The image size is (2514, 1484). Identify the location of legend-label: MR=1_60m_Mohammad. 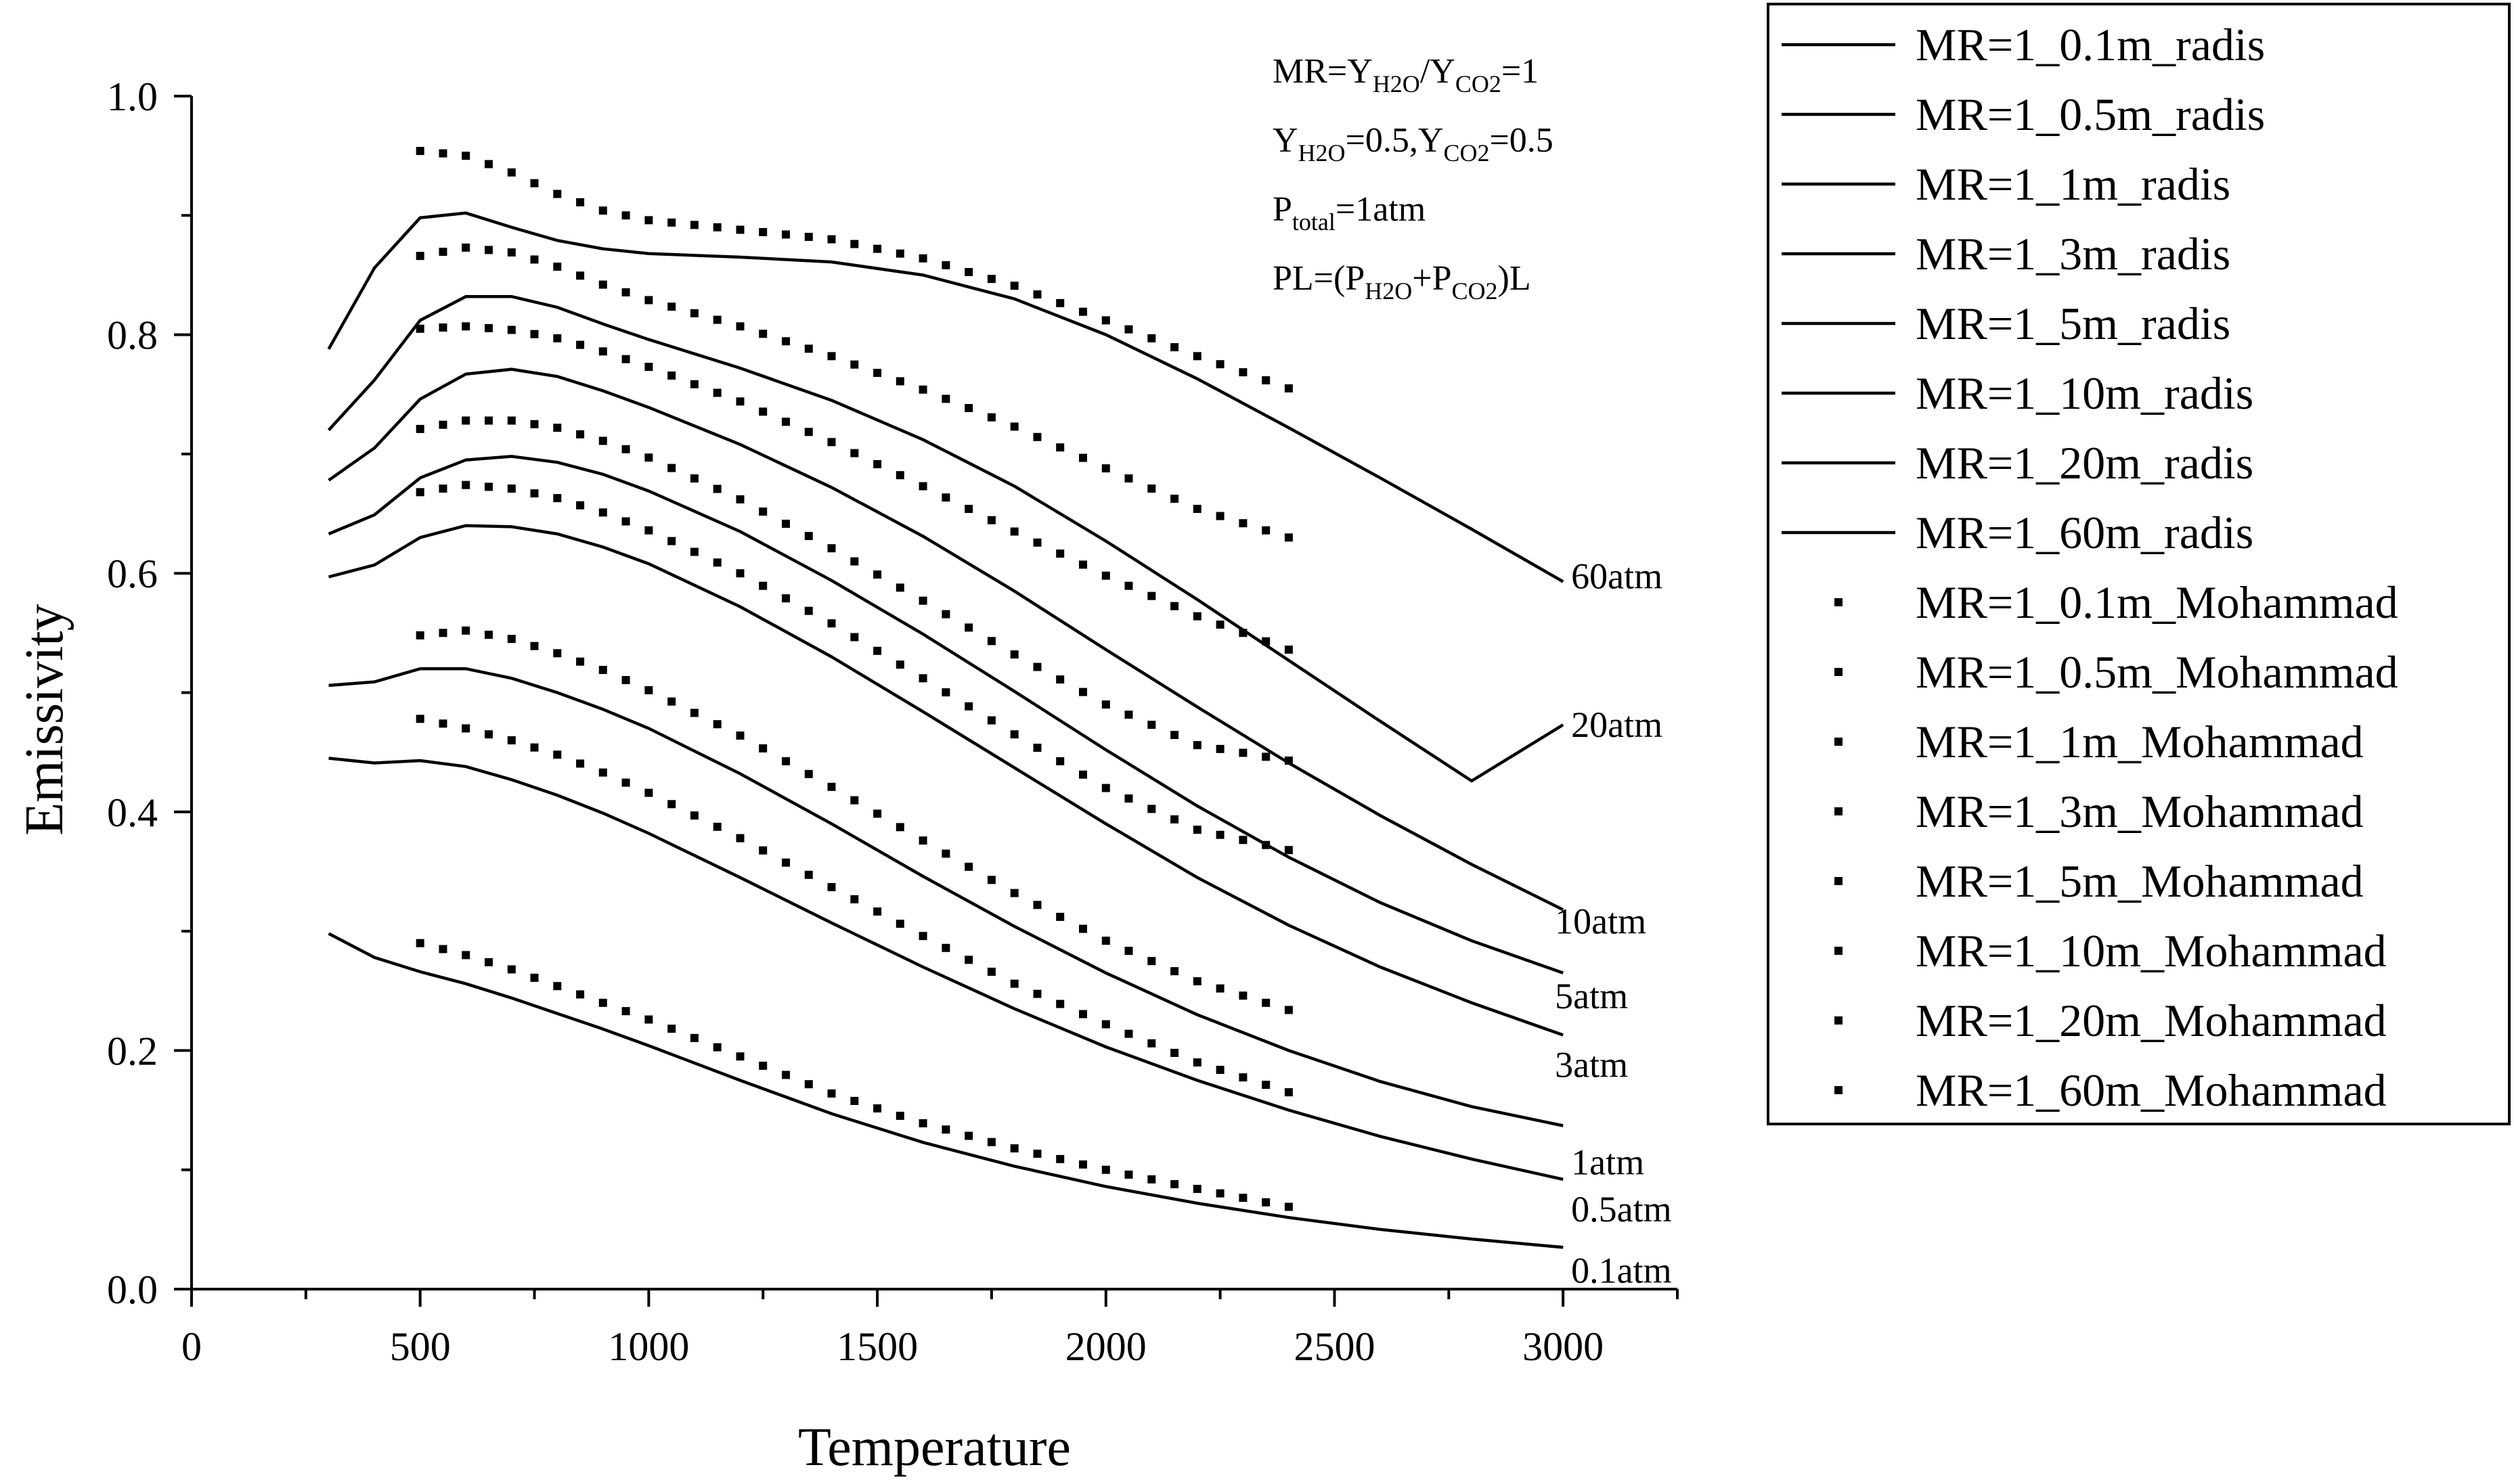
(2151, 1090).